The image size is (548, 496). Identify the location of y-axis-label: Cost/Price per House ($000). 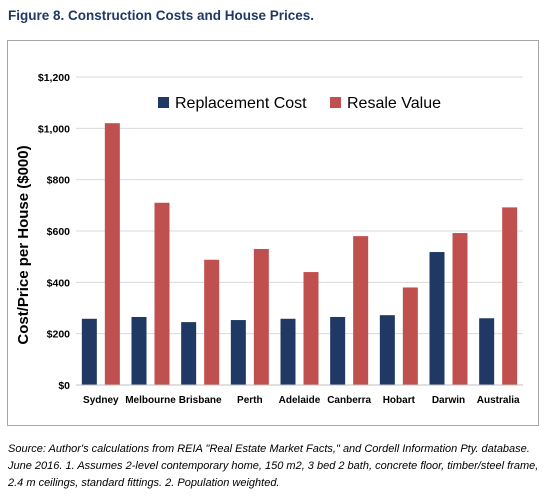
(23, 244).